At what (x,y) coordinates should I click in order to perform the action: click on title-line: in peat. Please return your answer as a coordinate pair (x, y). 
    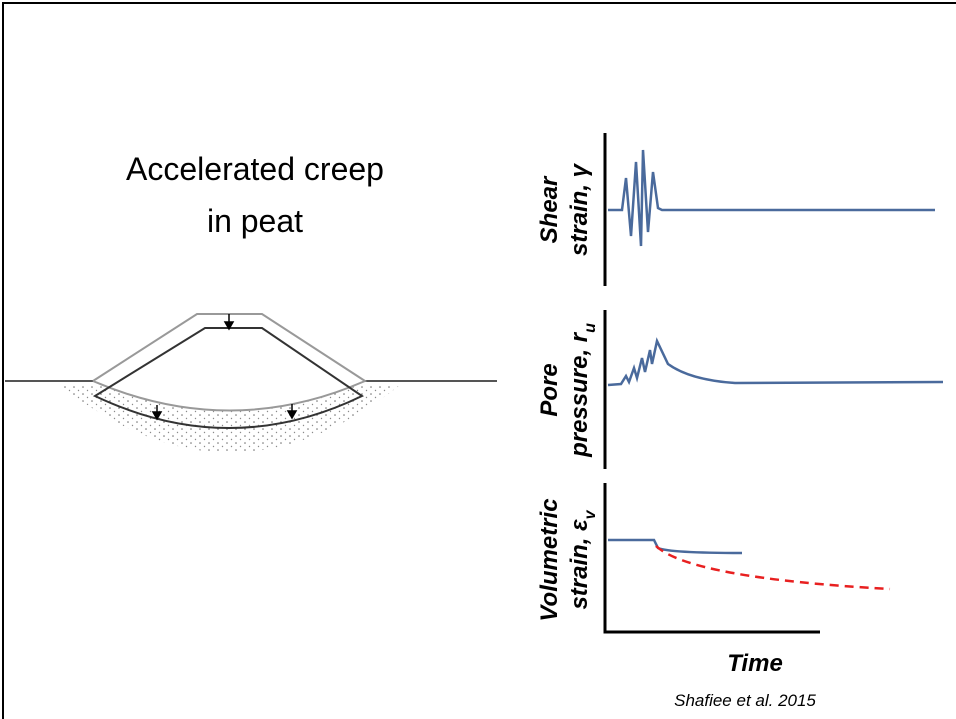
    Looking at the image, I should click on (255, 221).